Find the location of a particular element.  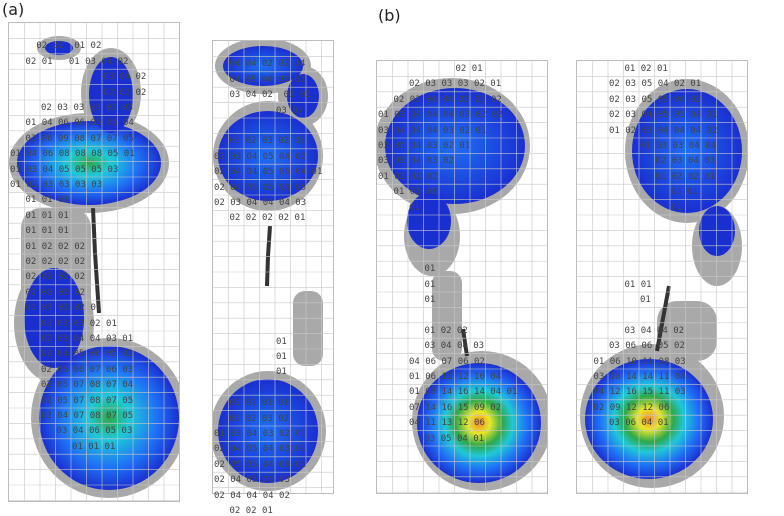

cell-value-row: 01 04 06 08 08 08 05 01 is located at coordinates (72, 154).